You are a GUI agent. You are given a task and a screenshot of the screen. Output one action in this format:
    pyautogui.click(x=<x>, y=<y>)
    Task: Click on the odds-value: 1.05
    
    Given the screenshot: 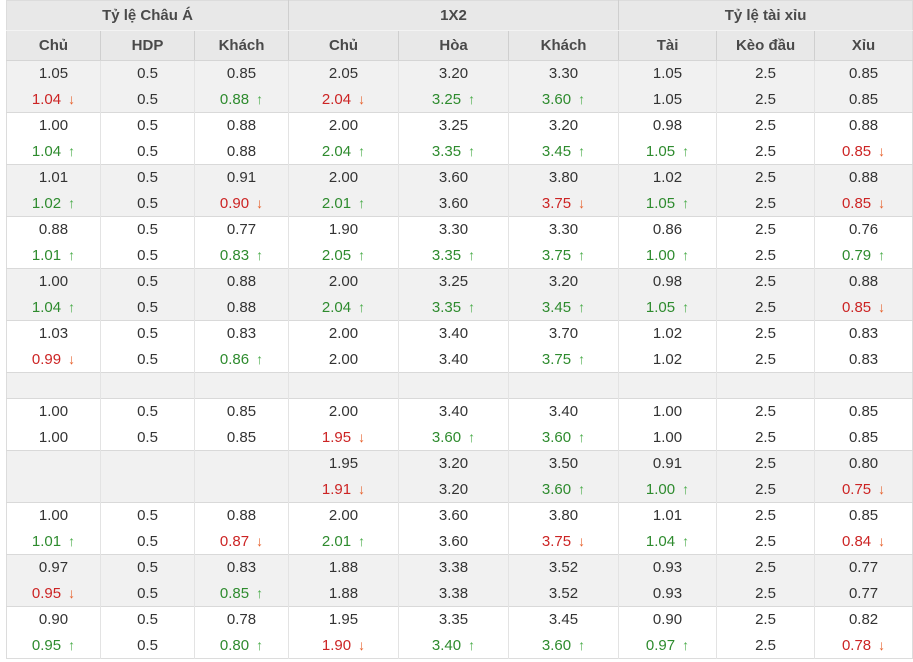 What is the action you would take?
    pyautogui.click(x=53, y=74)
    